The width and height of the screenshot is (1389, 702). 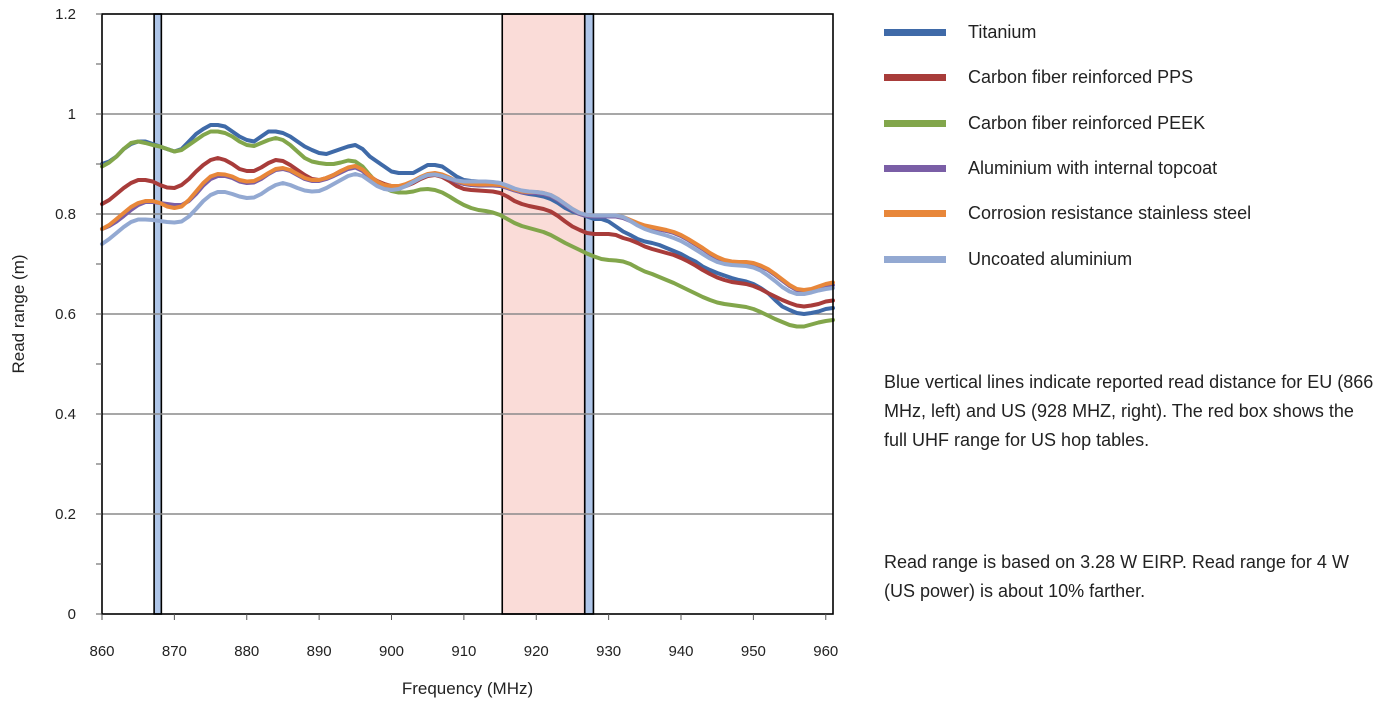 What do you see at coordinates (174, 651) in the screenshot?
I see `x-tick-label: 870` at bounding box center [174, 651].